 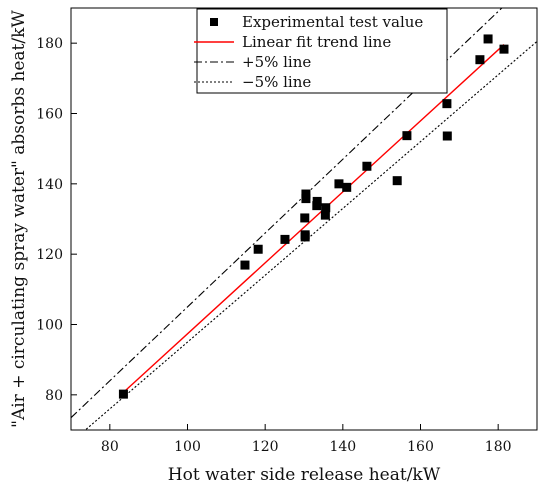 What do you see at coordinates (110, 447) in the screenshot?
I see `x-tick-label: 80` at bounding box center [110, 447].